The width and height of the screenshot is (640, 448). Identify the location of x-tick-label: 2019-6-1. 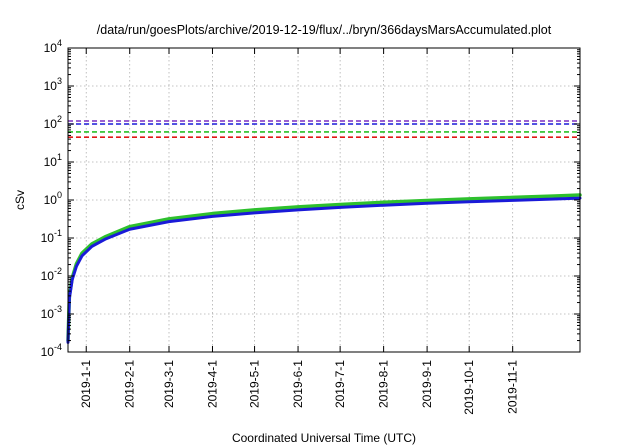
(298, 384).